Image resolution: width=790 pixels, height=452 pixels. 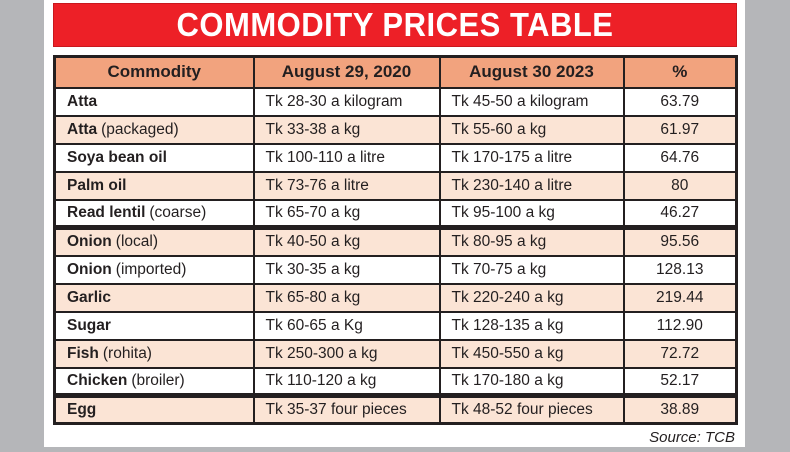 What do you see at coordinates (97, 185) in the screenshot?
I see `commodity-name: Palm oil` at bounding box center [97, 185].